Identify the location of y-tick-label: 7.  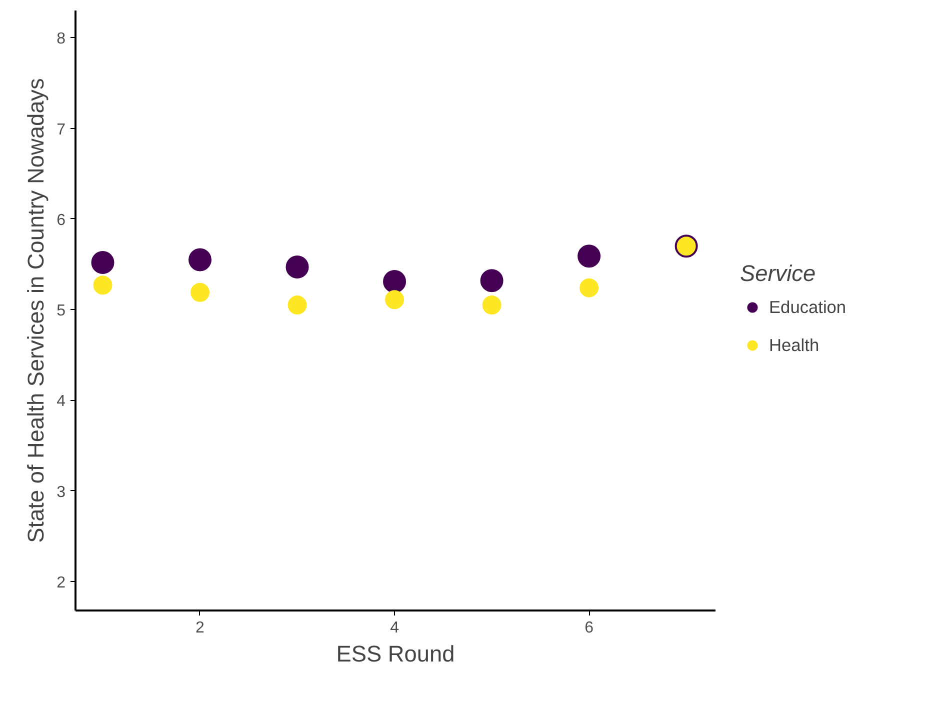
(61, 129).